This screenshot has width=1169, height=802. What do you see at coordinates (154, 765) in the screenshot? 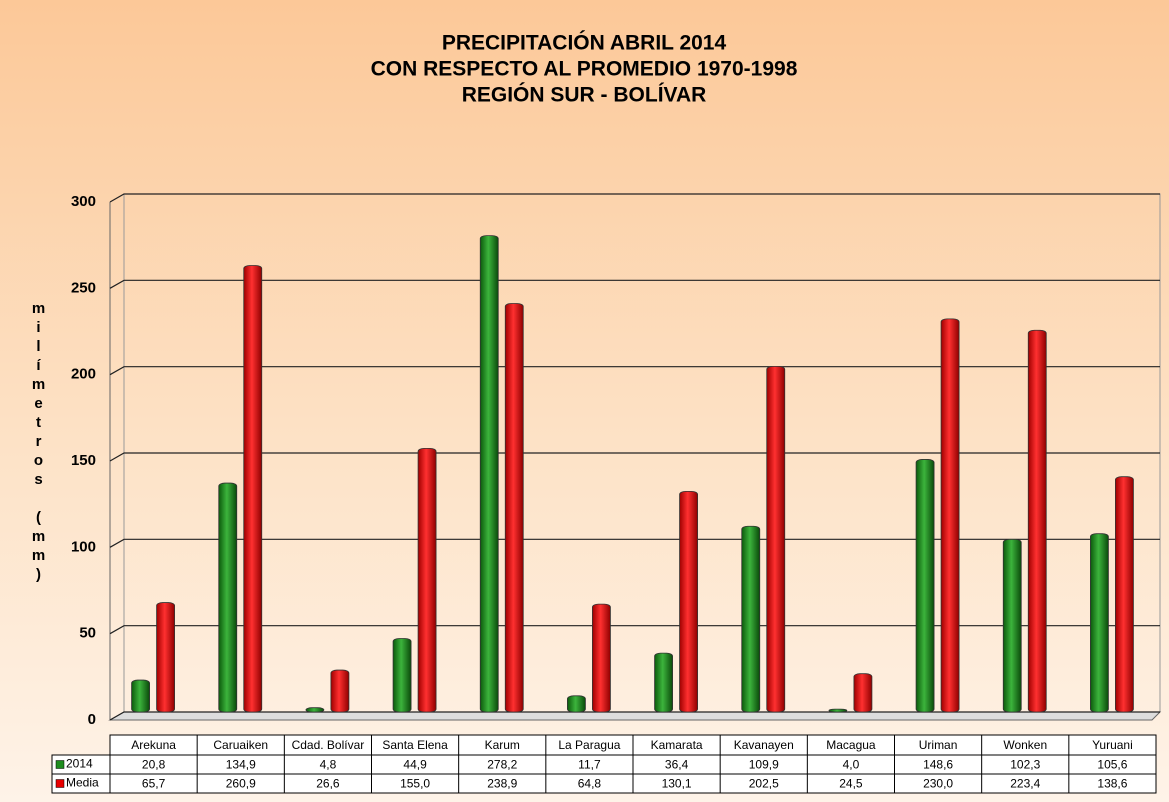
I see `table-cell: 20,8` at bounding box center [154, 765].